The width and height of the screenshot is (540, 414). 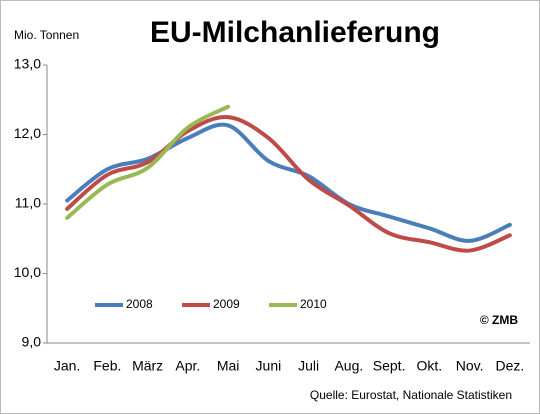 What do you see at coordinates (509, 366) in the screenshot?
I see `x-tick-label: Dez.` at bounding box center [509, 366].